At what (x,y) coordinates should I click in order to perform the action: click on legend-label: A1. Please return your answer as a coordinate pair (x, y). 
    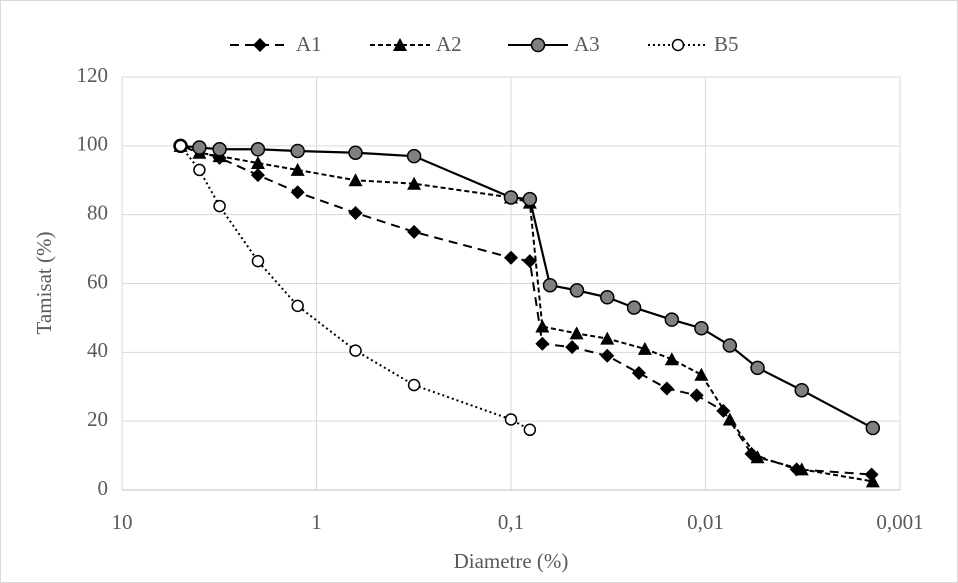
    Looking at the image, I should click on (309, 44).